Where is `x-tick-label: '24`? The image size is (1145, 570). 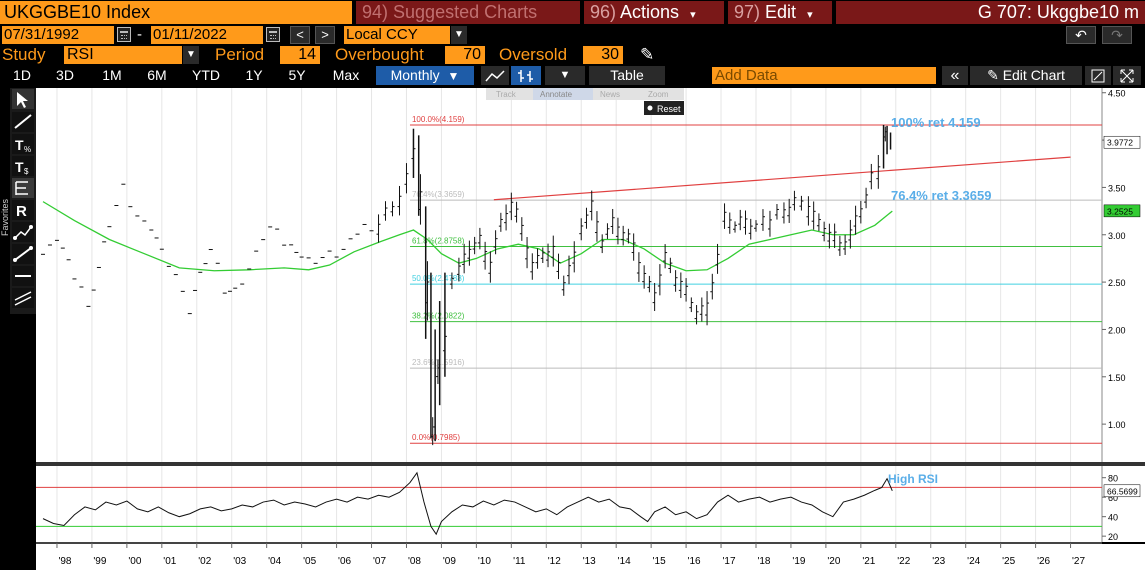
x-tick-label: '24 is located at coordinates (973, 561).